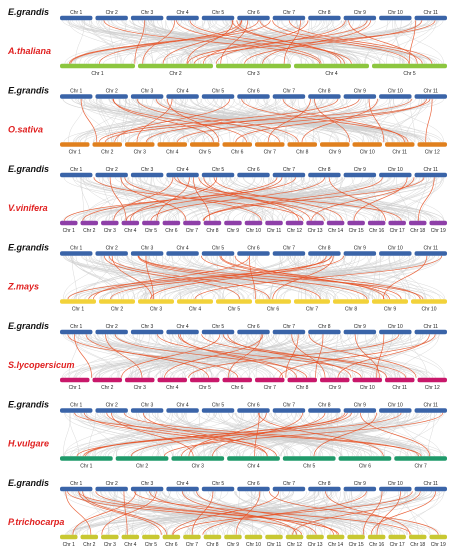 The width and height of the screenshot is (455, 550). What do you see at coordinates (274, 545) in the screenshot?
I see `target-chromosome-label: Chr 11` at bounding box center [274, 545].